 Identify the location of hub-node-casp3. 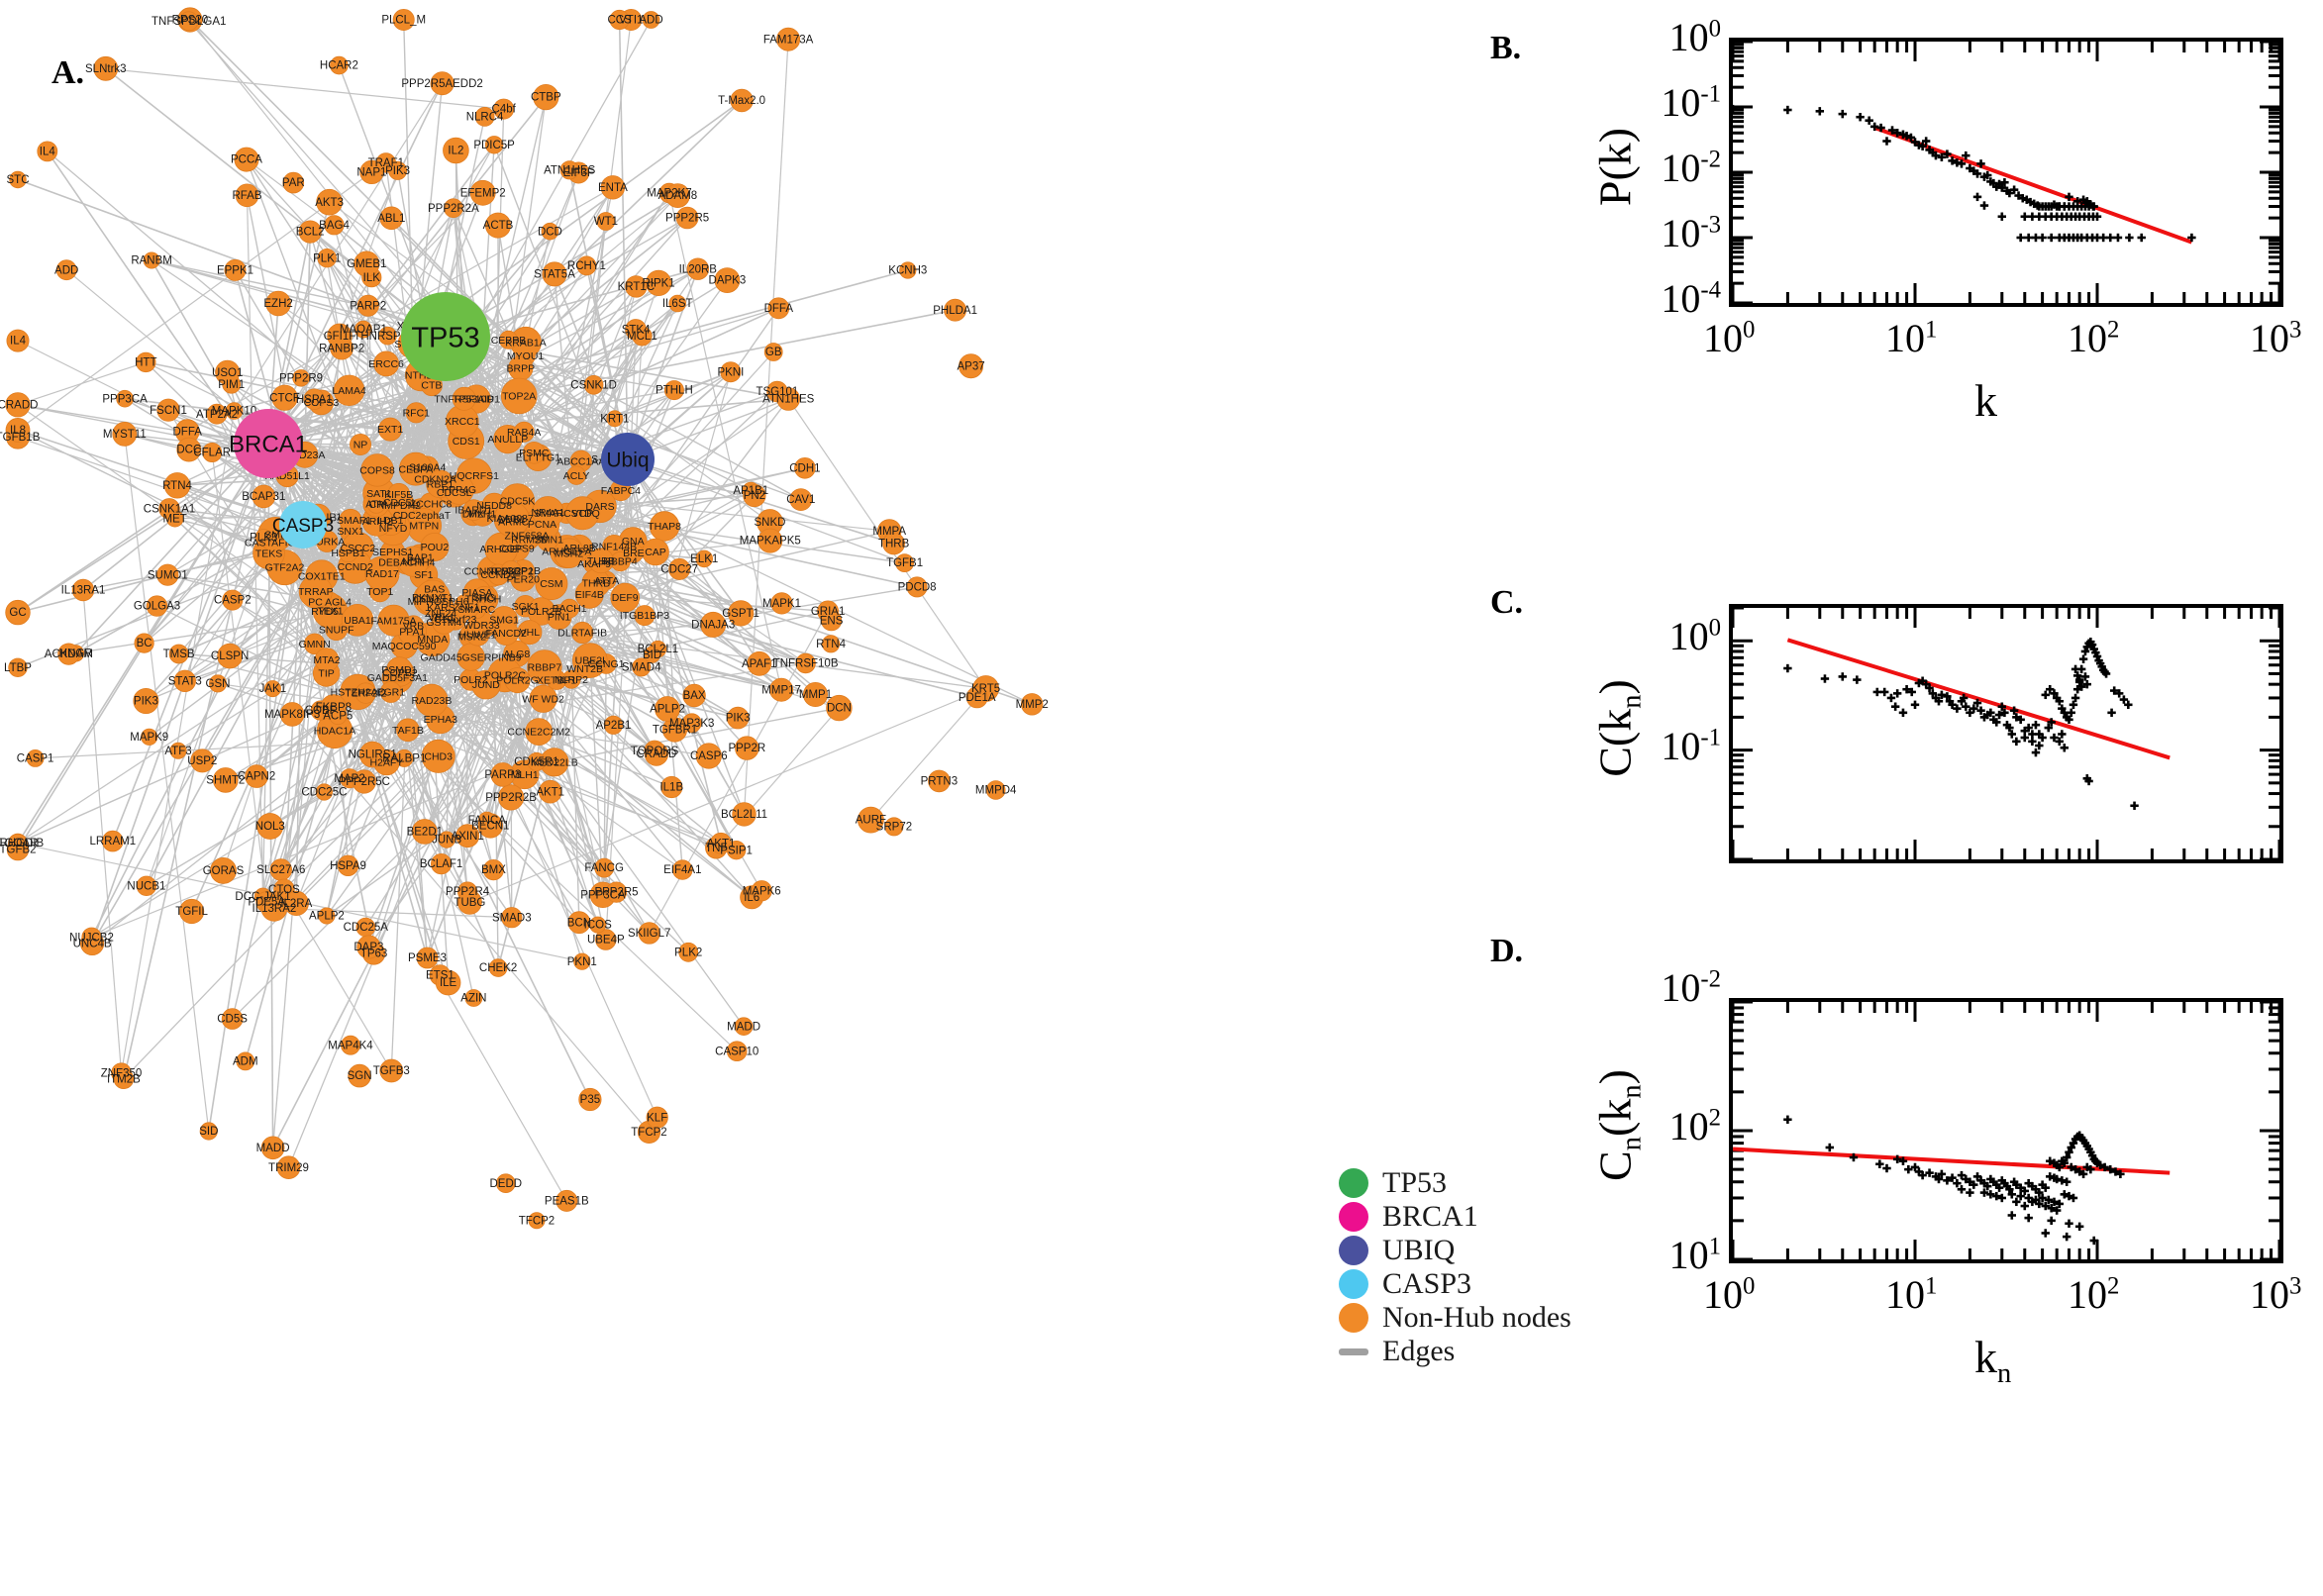
(303, 525).